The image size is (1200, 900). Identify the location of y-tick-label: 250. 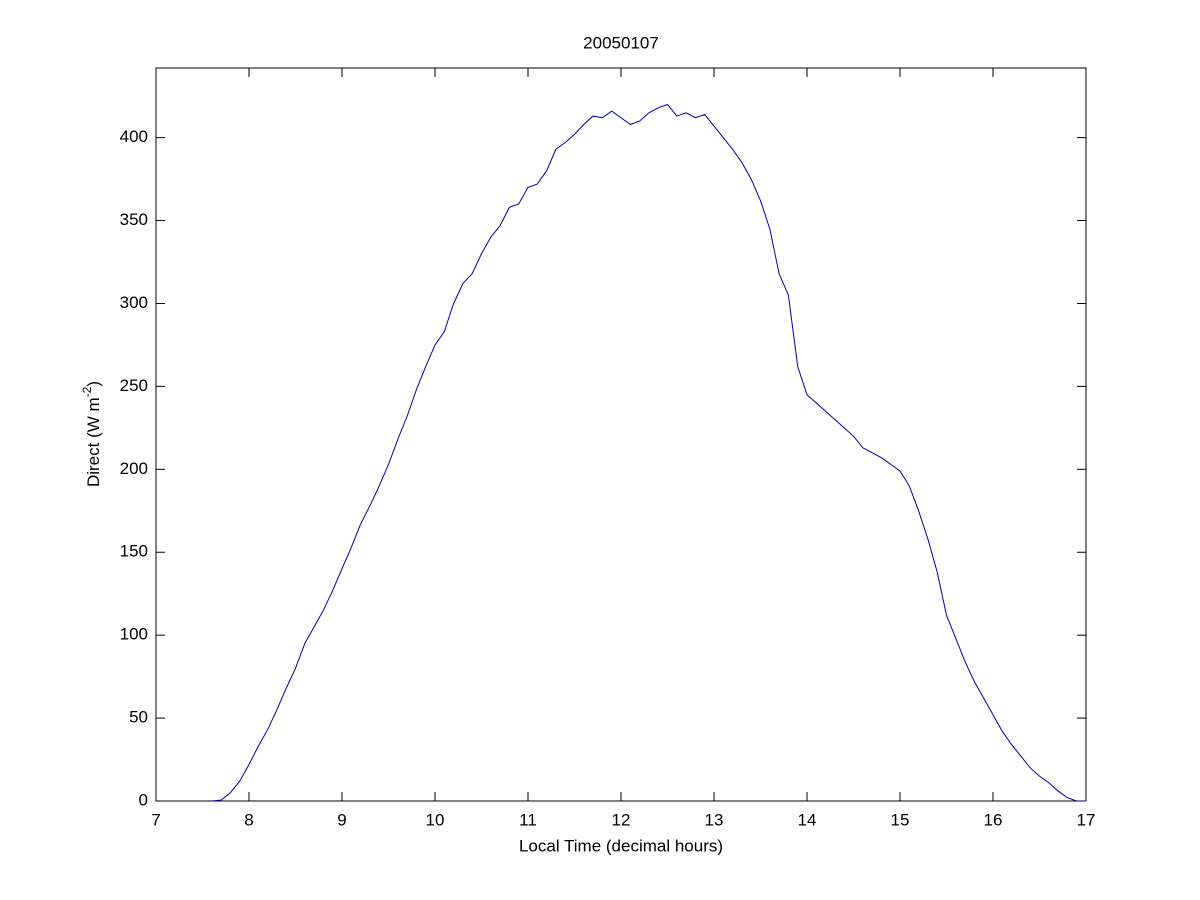
(134, 385).